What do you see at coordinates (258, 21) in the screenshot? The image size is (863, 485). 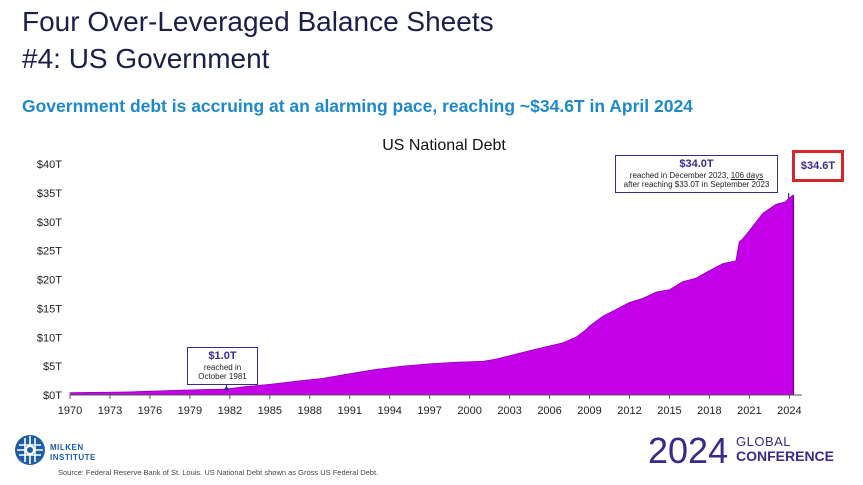 I see `slide-title-line1: Four Over-Leveraged Balance Sheets` at bounding box center [258, 21].